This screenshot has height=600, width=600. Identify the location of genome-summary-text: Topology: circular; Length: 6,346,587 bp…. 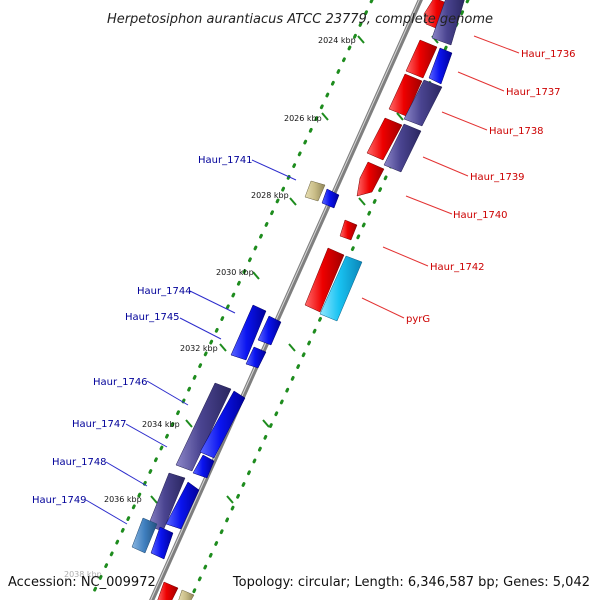
(411, 582).